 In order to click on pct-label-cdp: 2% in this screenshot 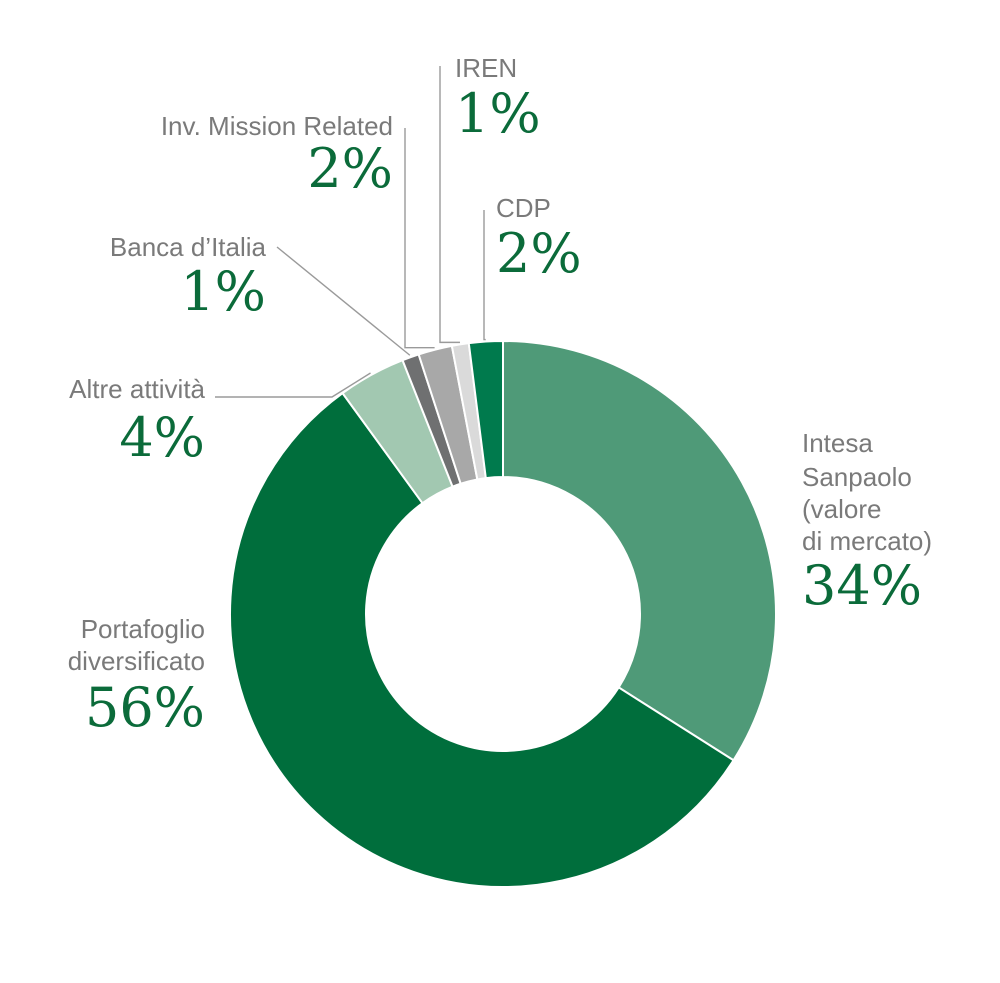, I will do `click(539, 253)`.